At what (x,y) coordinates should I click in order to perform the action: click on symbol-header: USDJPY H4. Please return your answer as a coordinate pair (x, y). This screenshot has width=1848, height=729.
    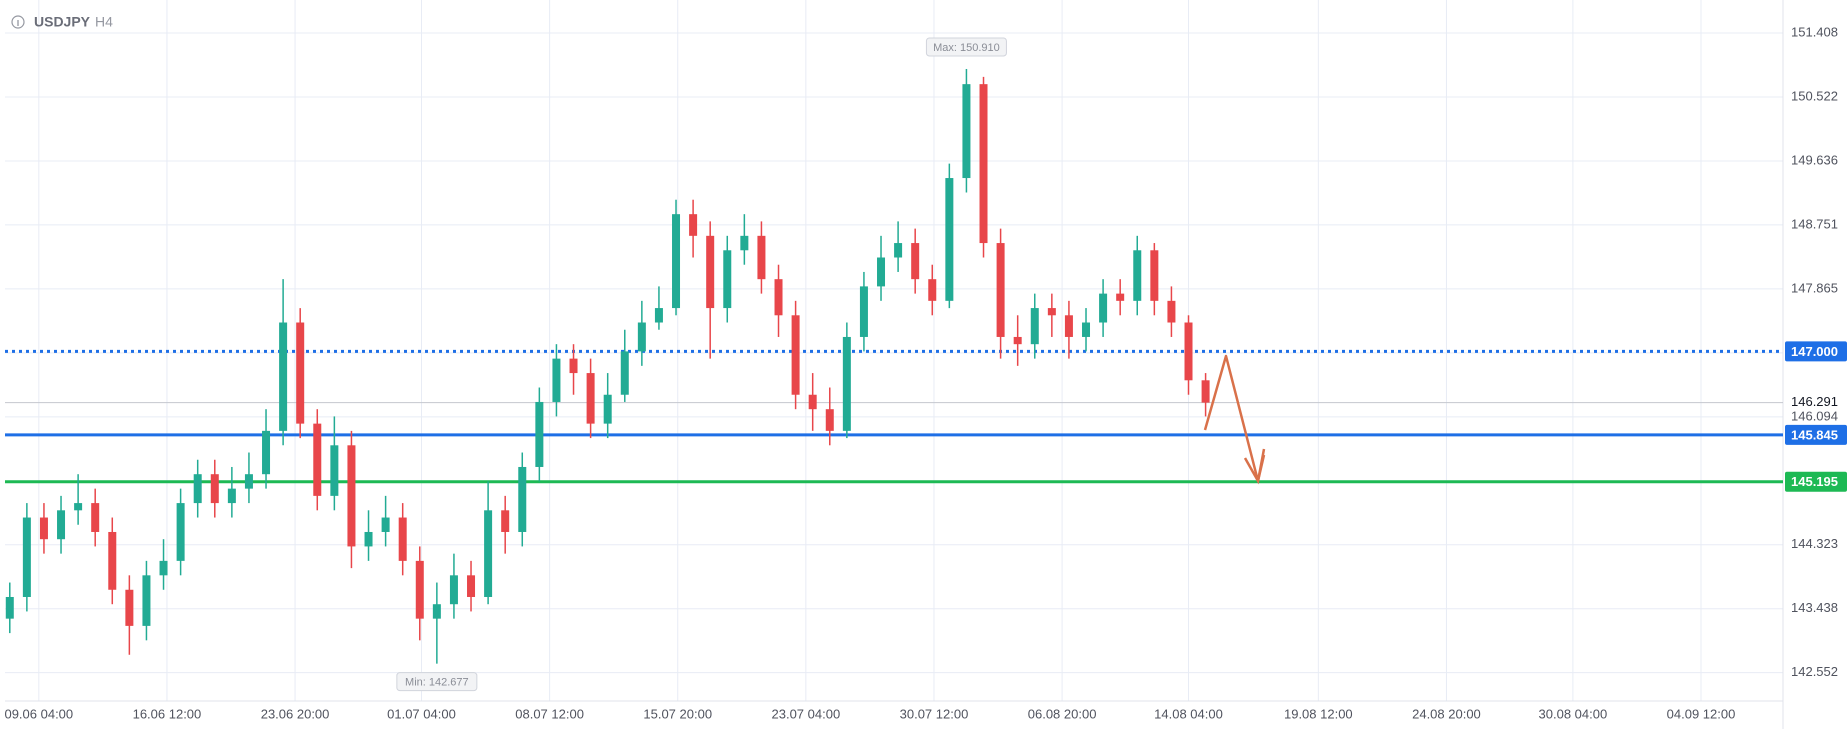
    Looking at the image, I should click on (62, 22).